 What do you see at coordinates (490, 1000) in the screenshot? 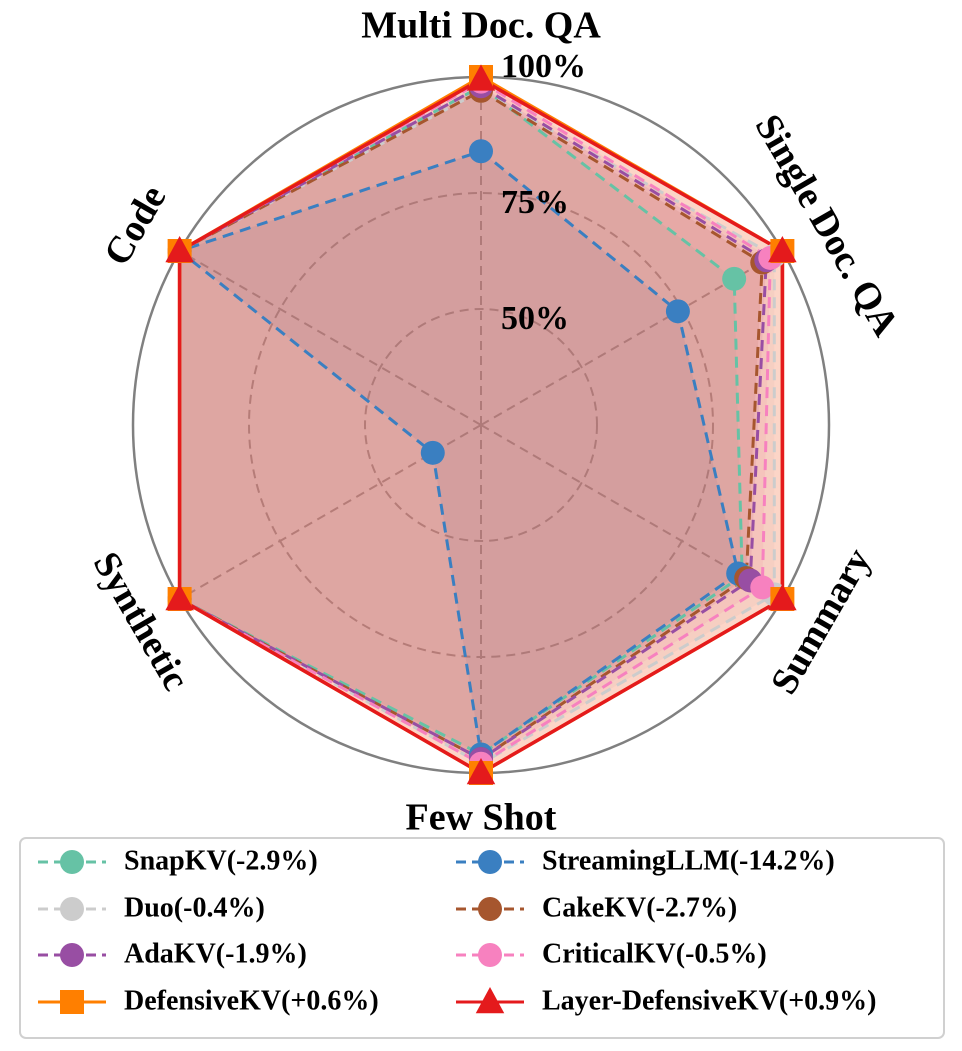
I see `legend-marker-layer-defensivekv` at bounding box center [490, 1000].